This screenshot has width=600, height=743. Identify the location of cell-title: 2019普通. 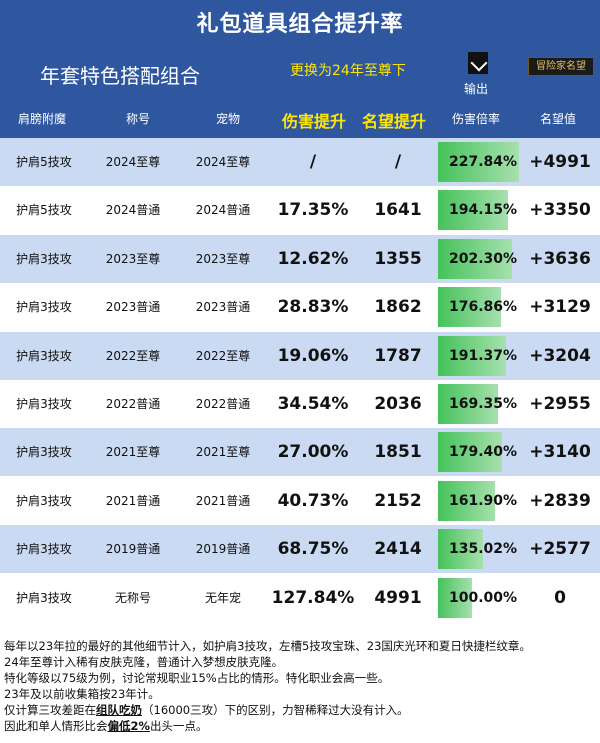
(133, 549).